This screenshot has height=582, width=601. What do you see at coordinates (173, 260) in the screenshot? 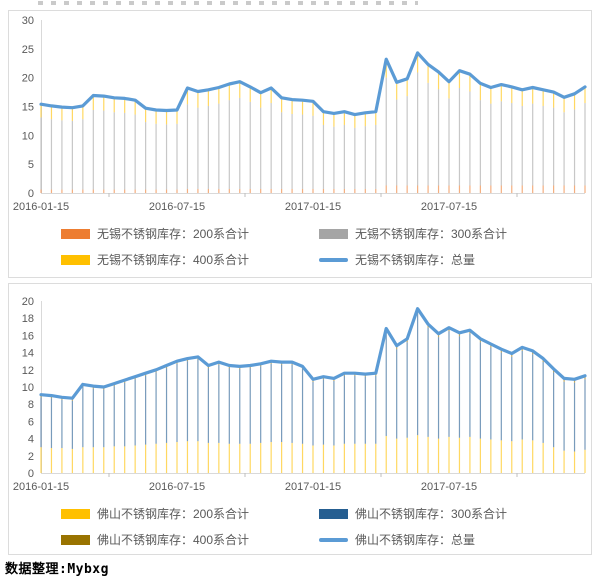
I see `legend-label-wuxi-400: 无锡不锈钢库存：400系合计` at bounding box center [173, 260].